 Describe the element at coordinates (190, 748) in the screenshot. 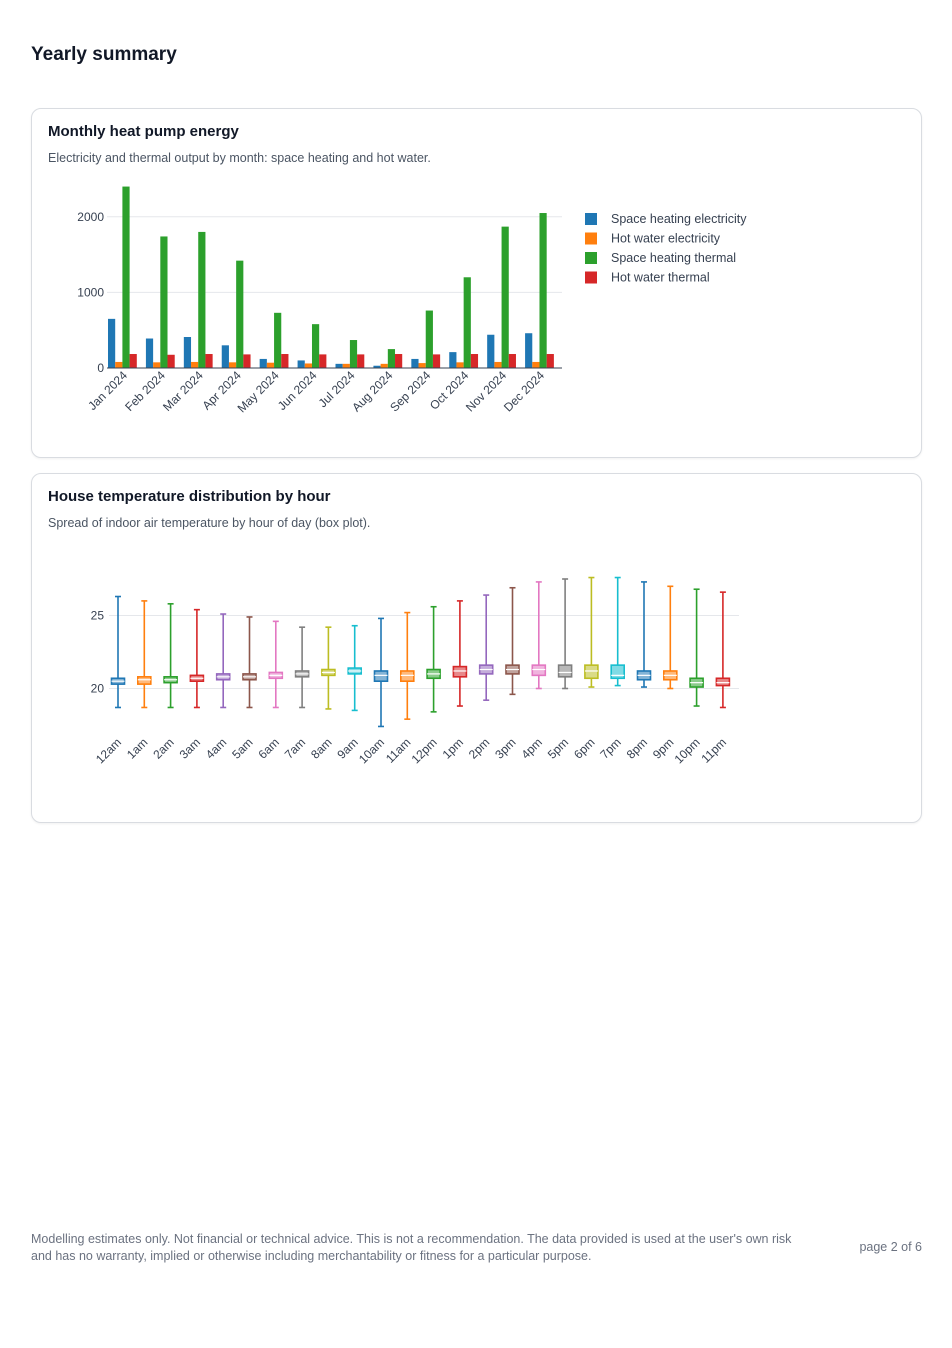

I see `x-tick-label: 3am` at that location.